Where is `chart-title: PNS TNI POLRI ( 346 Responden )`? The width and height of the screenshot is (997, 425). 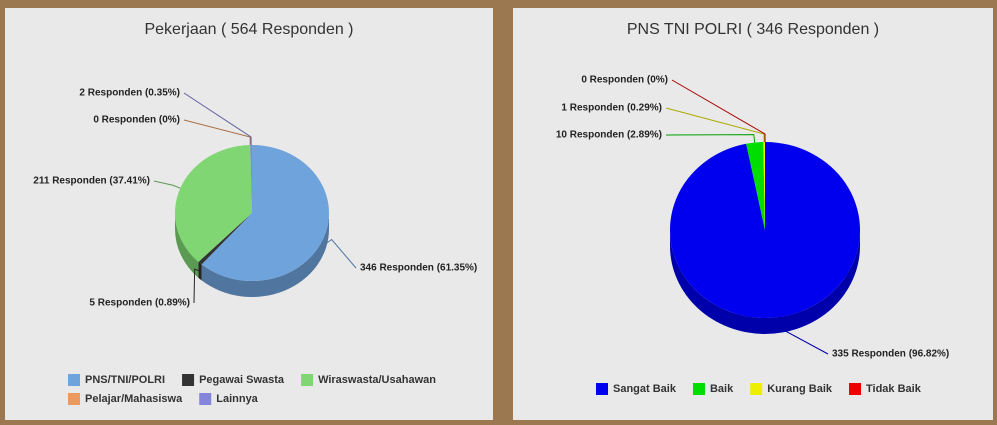
chart-title: PNS TNI POLRI ( 346 Responden ) is located at coordinates (753, 29).